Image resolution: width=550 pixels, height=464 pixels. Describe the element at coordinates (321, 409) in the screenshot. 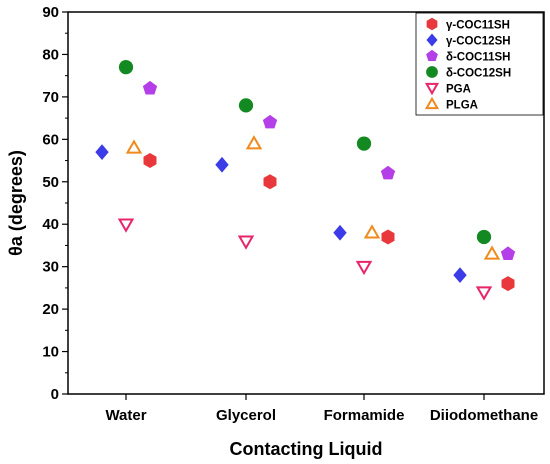

I see `x-axis: Water Glycerol Formamide Diiodomethane` at that location.